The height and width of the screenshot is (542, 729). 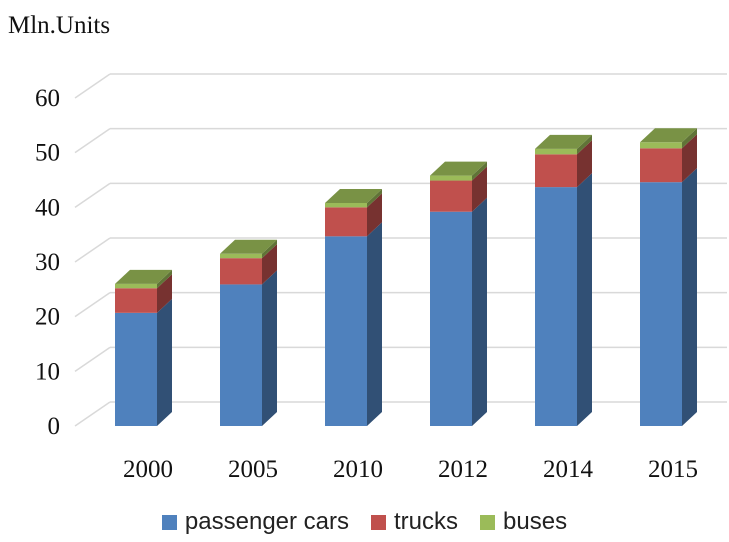 I want to click on bar-2005-trucks, so click(x=248, y=264).